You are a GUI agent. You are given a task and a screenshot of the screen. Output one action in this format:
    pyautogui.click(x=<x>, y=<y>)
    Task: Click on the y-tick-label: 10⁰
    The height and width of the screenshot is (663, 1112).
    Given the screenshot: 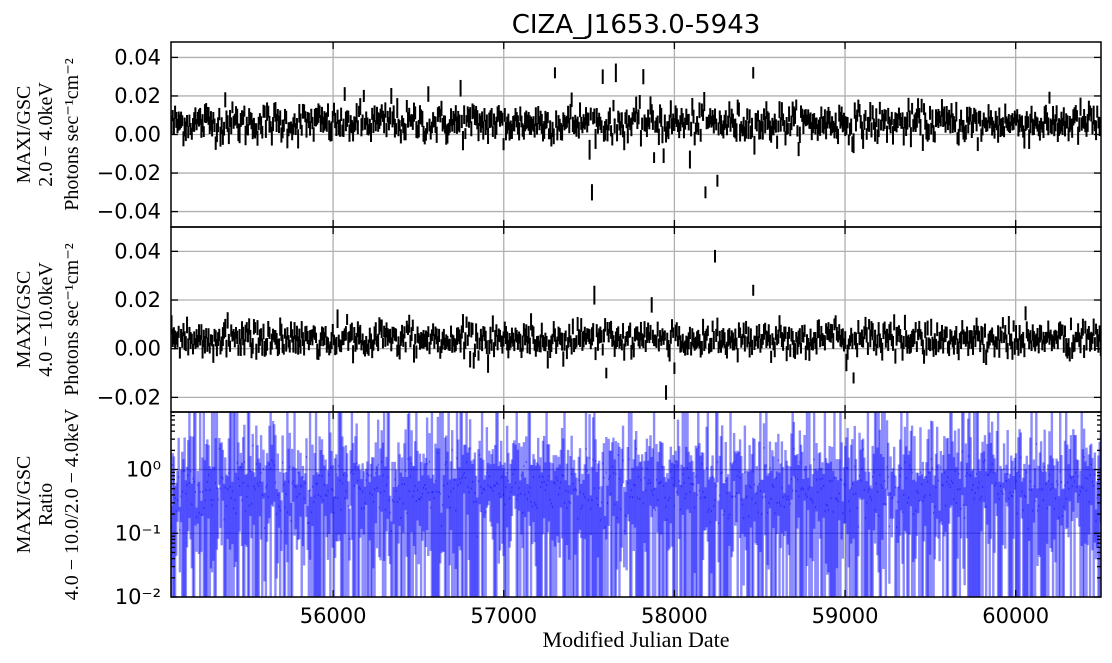 What is the action you would take?
    pyautogui.click(x=143, y=470)
    